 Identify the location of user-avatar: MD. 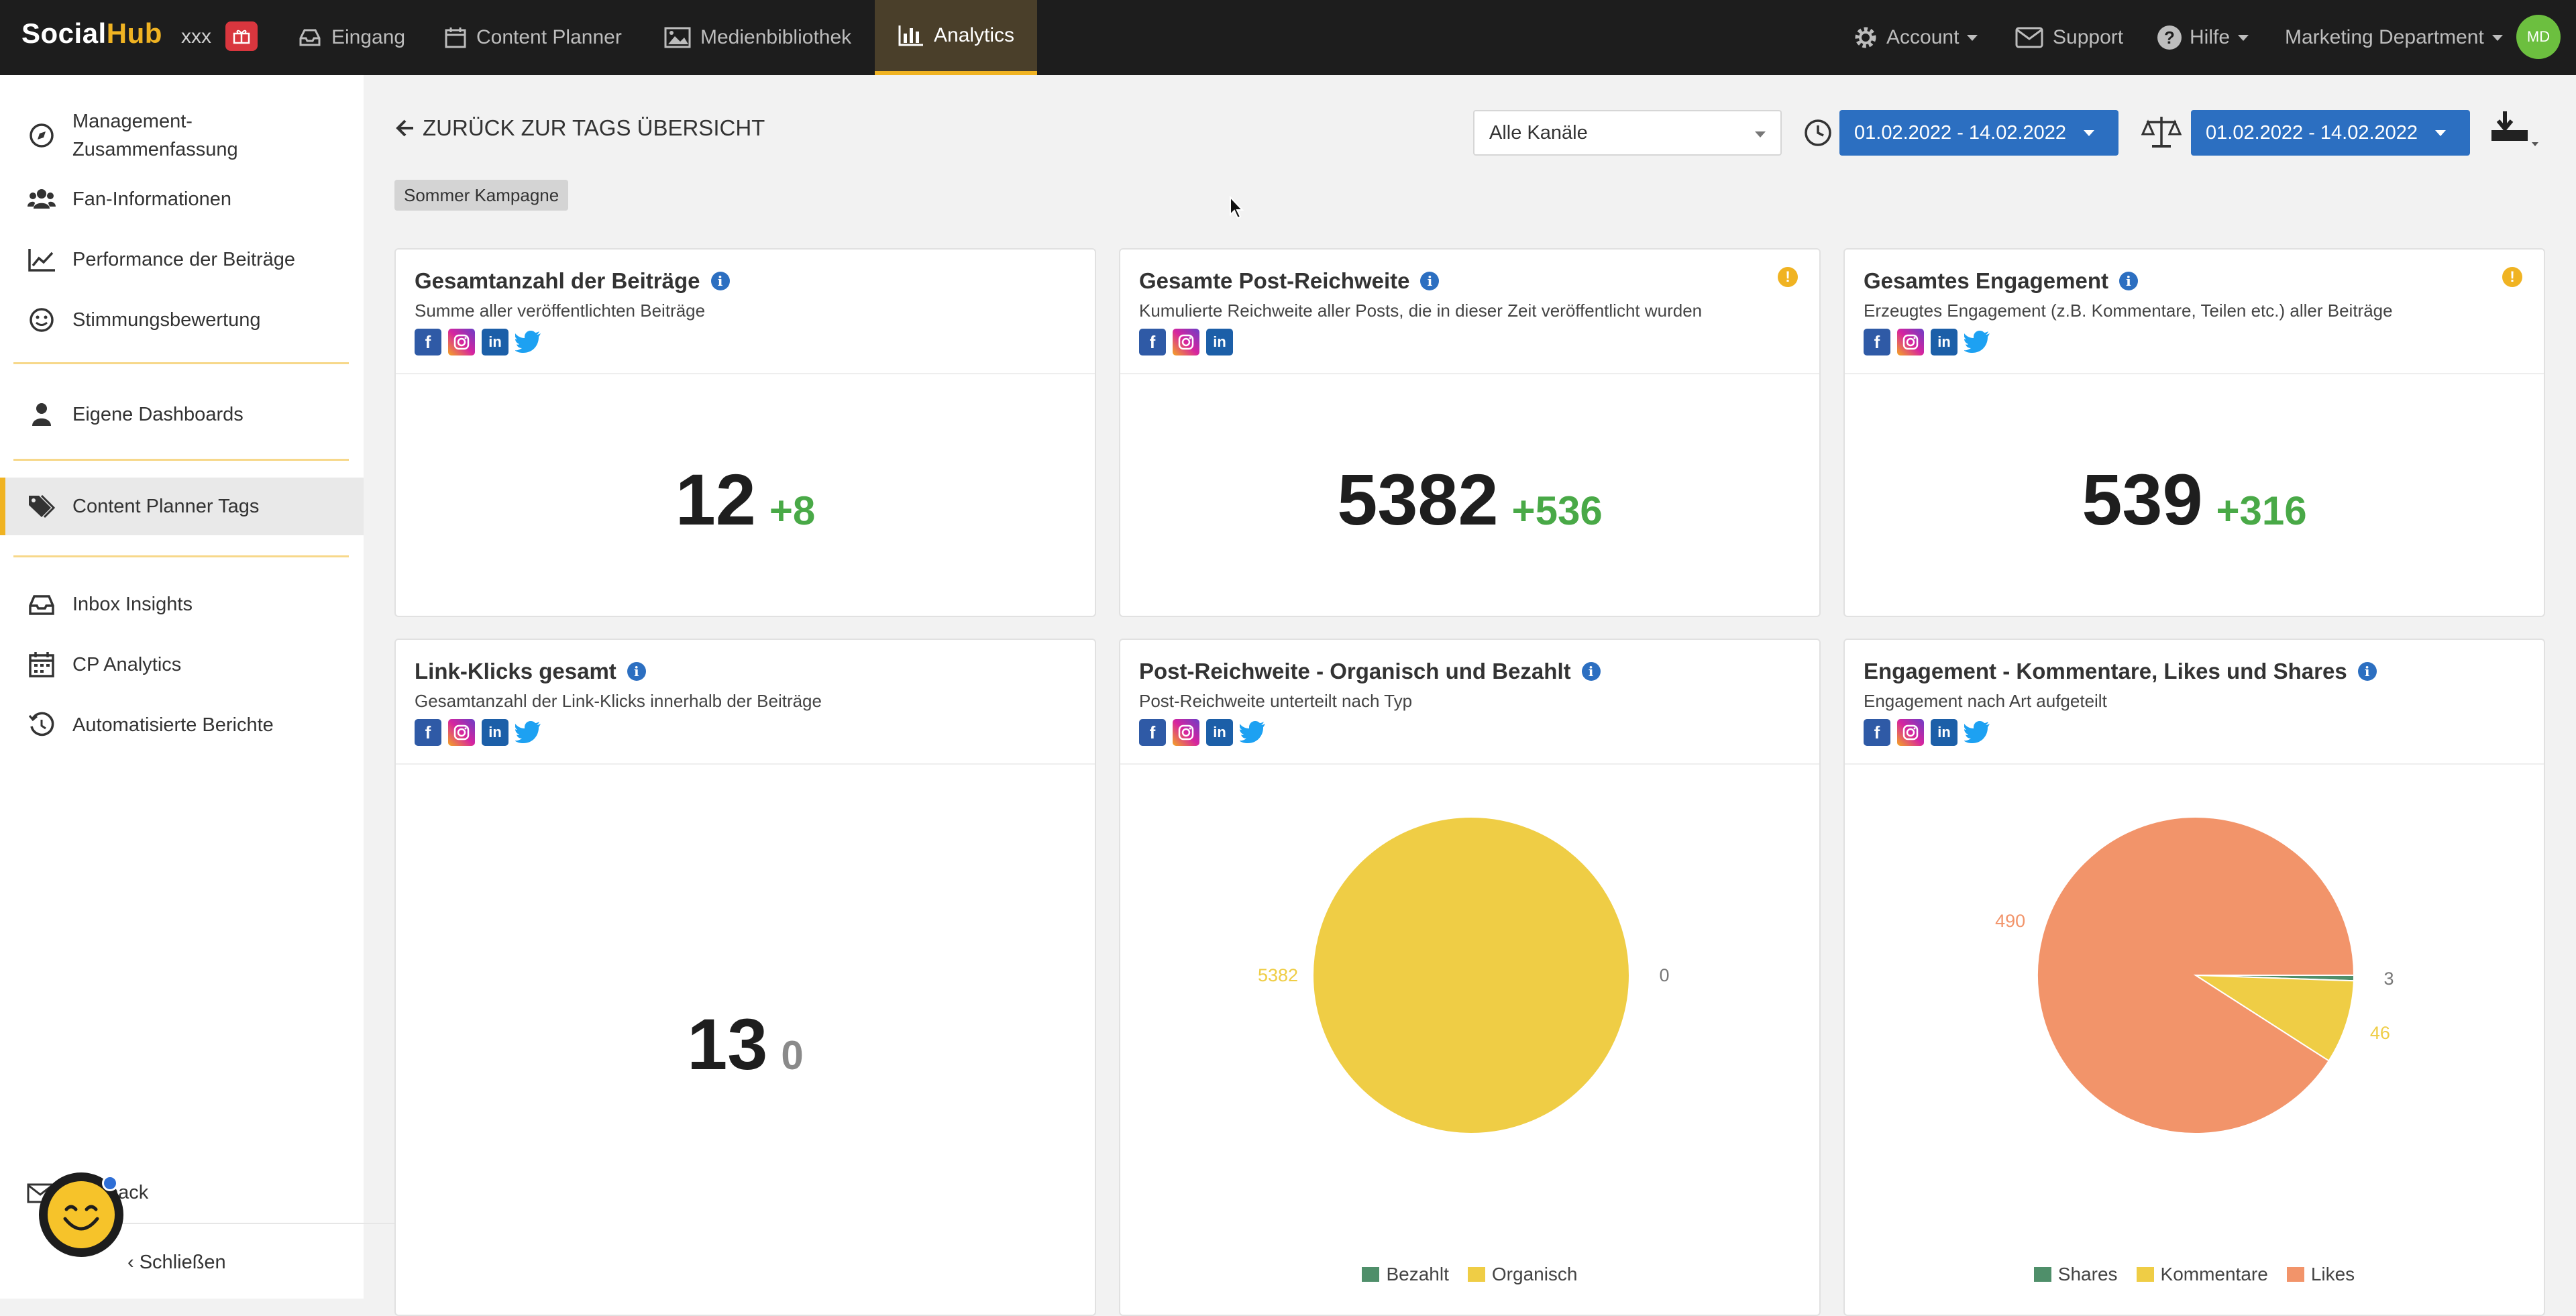
(2538, 37).